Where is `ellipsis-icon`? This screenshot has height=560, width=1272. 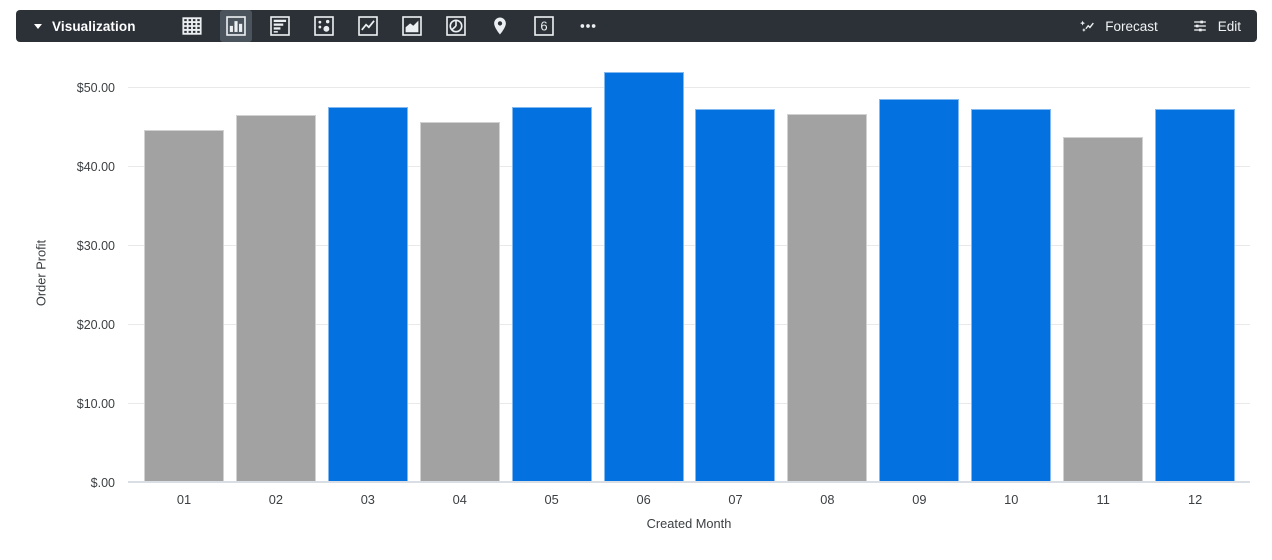 ellipsis-icon is located at coordinates (588, 26).